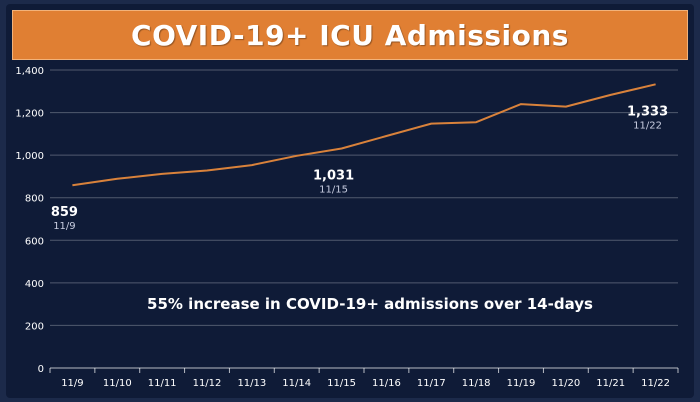 This screenshot has height=402, width=700. I want to click on x-tick-label: 11/10, so click(117, 383).